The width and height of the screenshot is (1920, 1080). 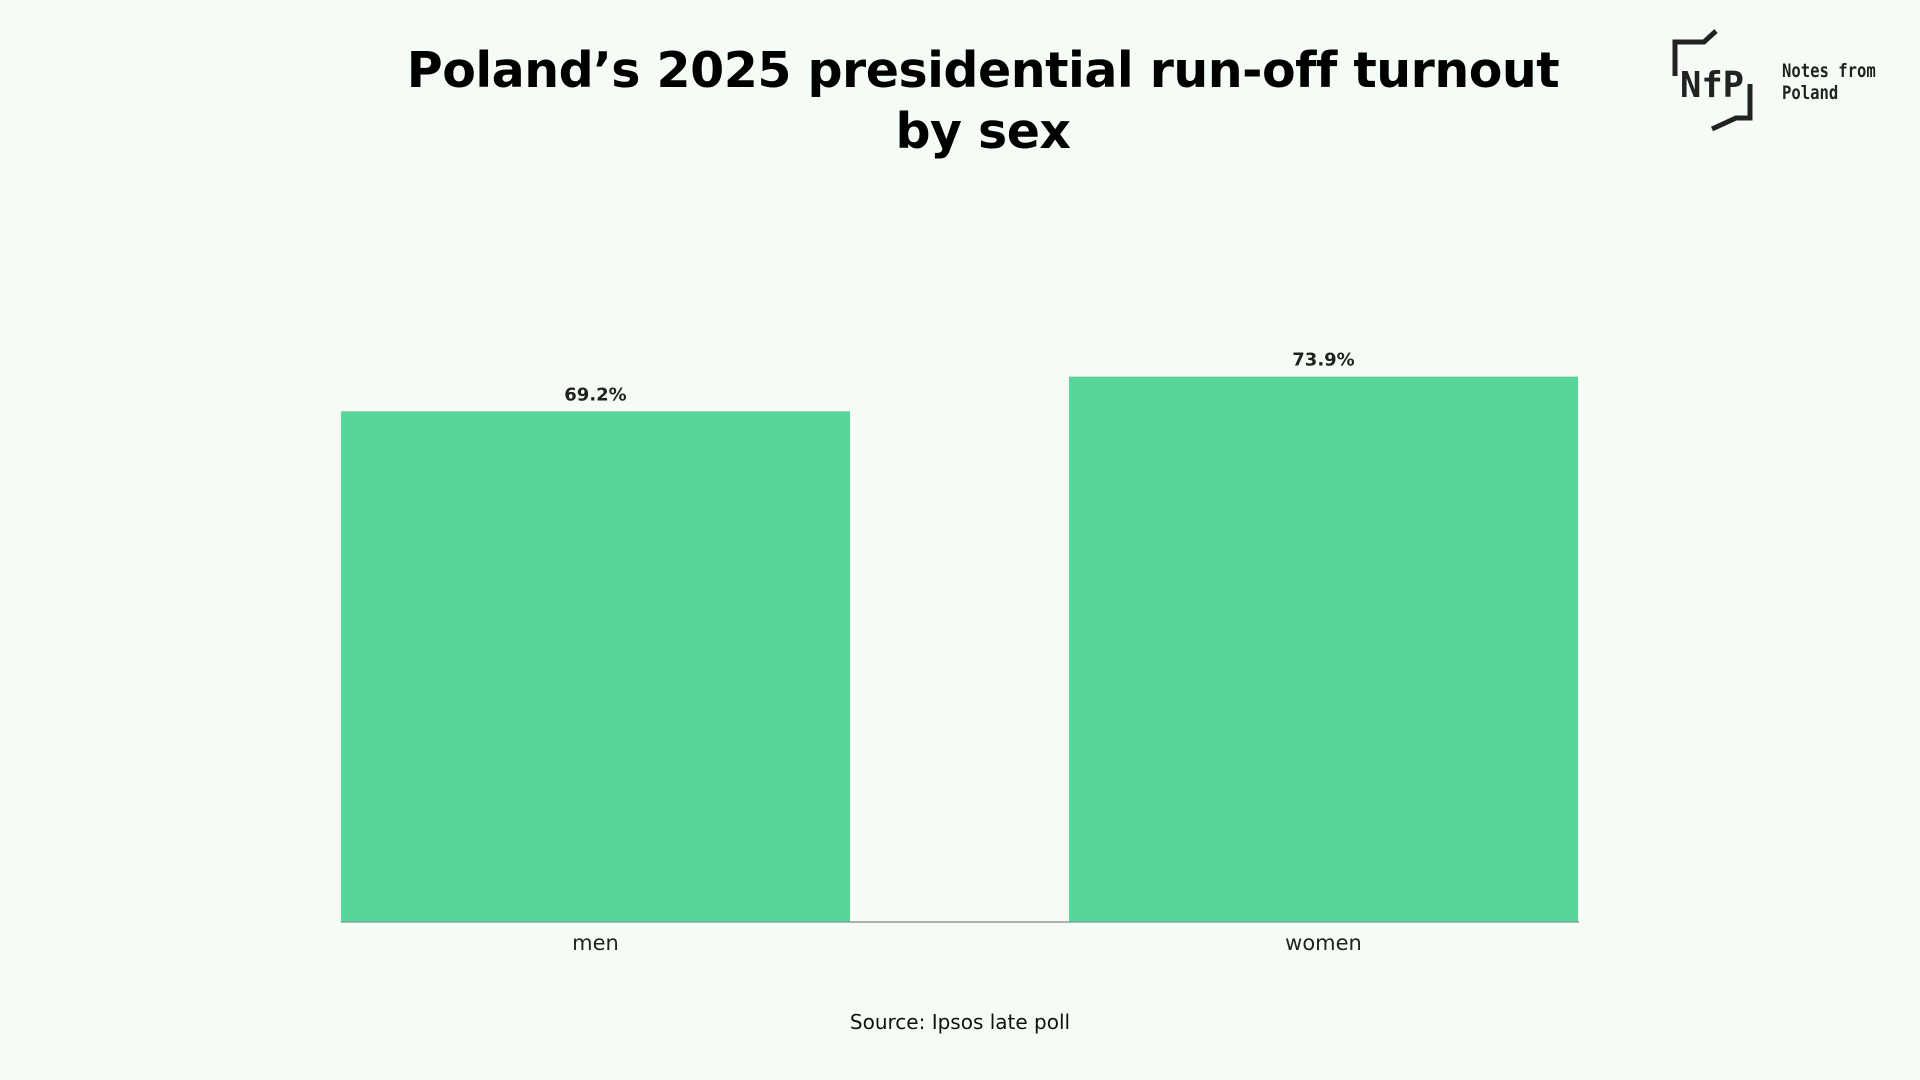 I want to click on logo-mark: NfP, so click(x=1712, y=85).